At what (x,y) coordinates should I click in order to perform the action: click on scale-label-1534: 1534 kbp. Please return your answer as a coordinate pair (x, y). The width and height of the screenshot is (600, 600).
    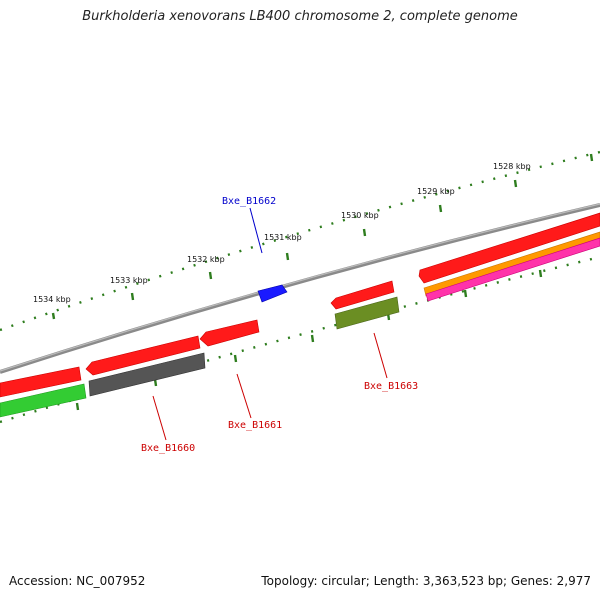
    Looking at the image, I should click on (52, 299).